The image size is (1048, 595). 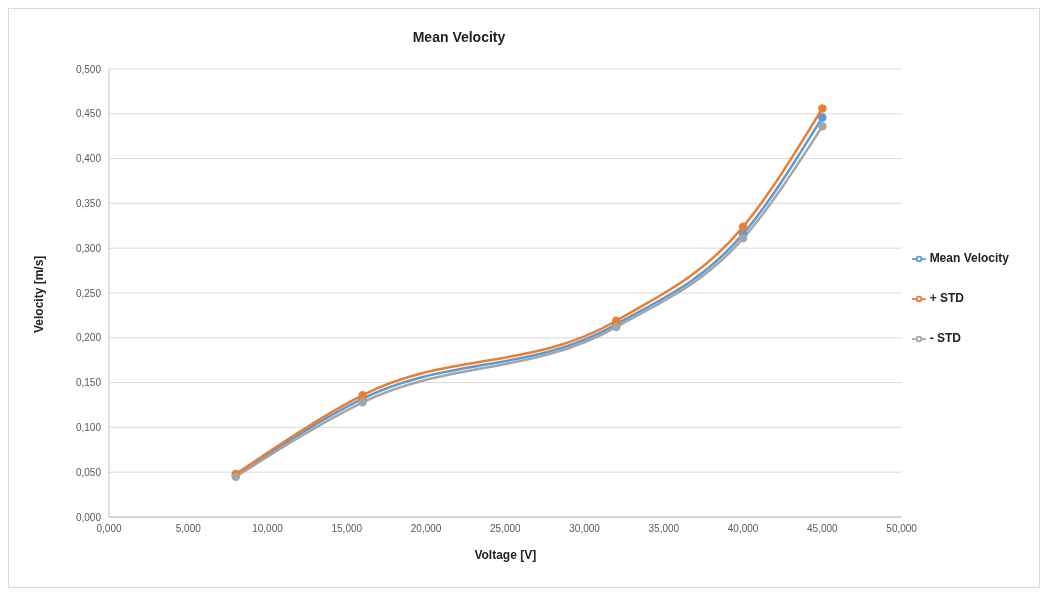 What do you see at coordinates (88, 293) in the screenshot?
I see `y-tick-label: 0,250` at bounding box center [88, 293].